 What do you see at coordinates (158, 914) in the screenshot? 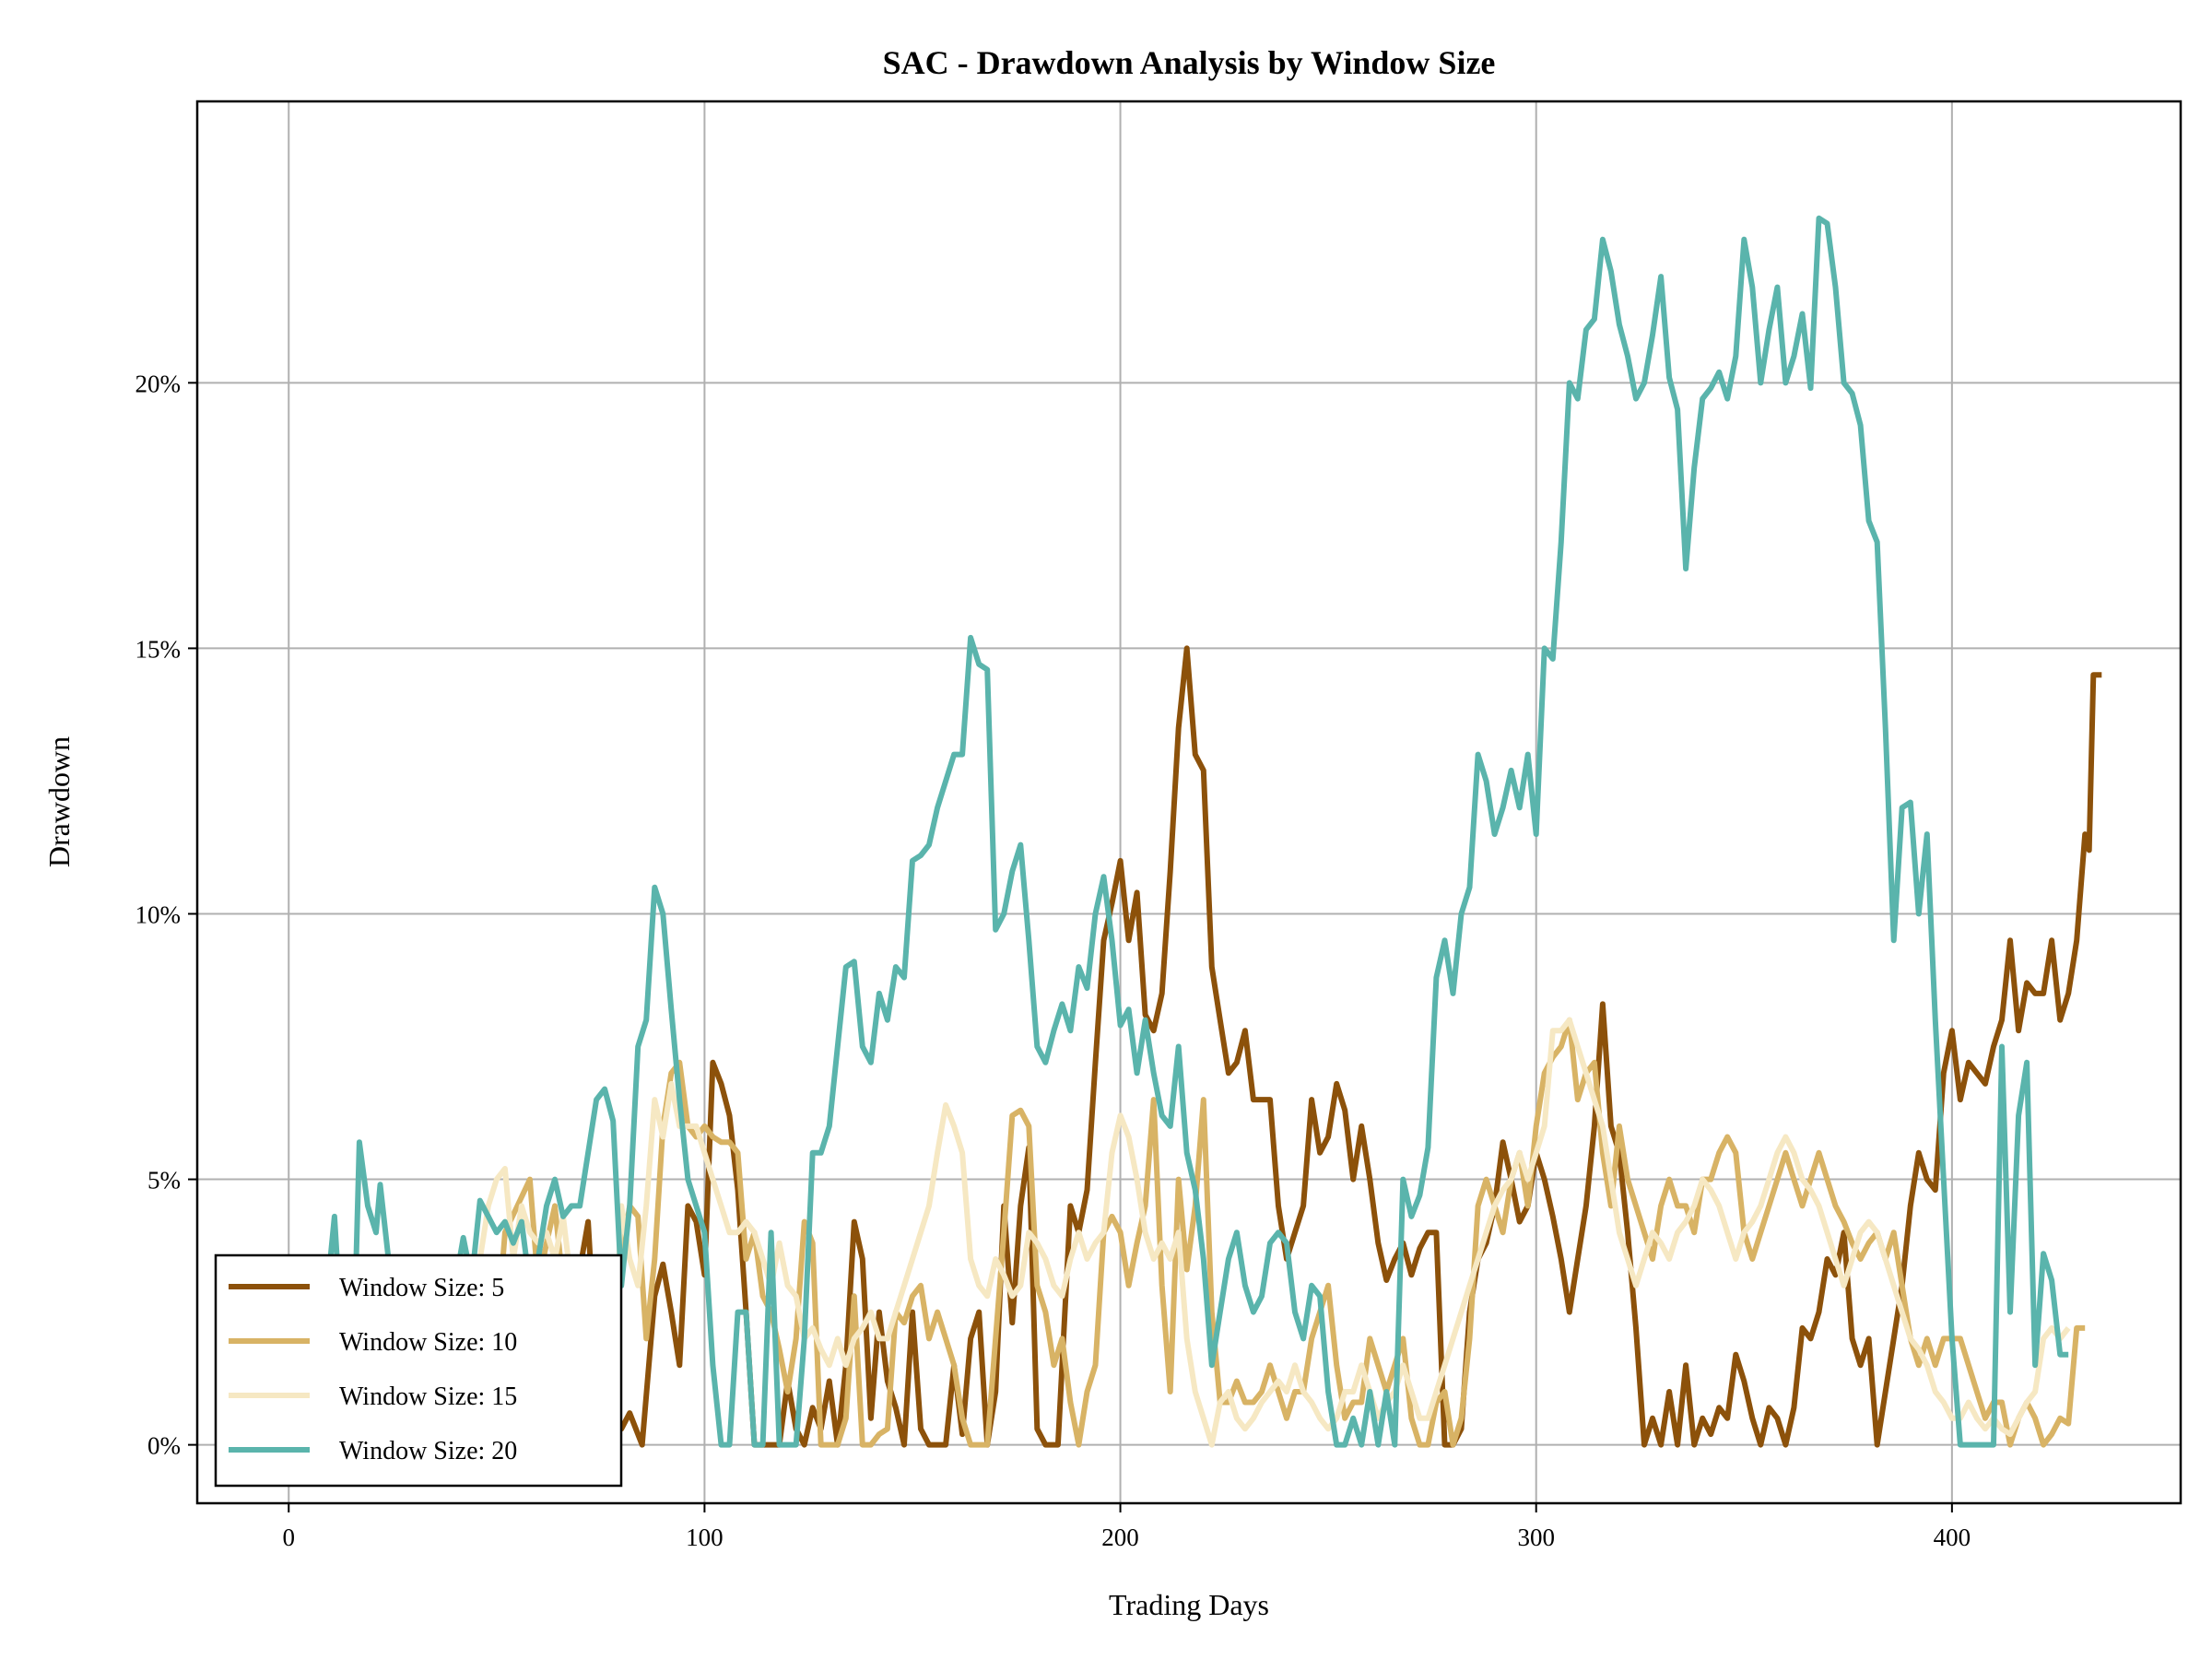
I see `y-tick-label: 10%` at bounding box center [158, 914].